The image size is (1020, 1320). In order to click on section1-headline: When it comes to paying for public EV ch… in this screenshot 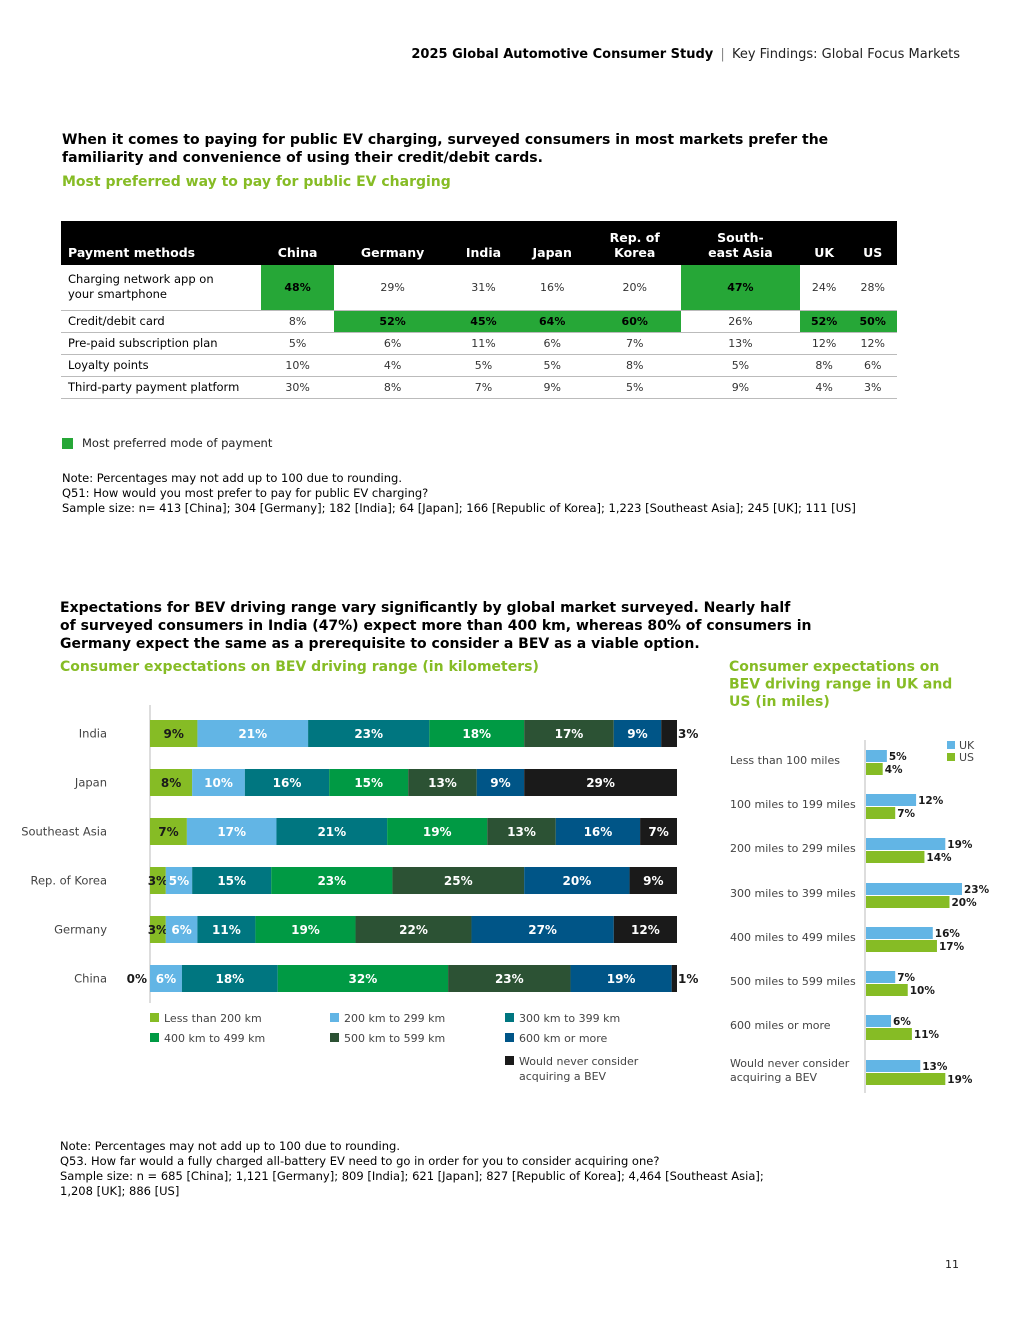, I will do `click(445, 149)`.